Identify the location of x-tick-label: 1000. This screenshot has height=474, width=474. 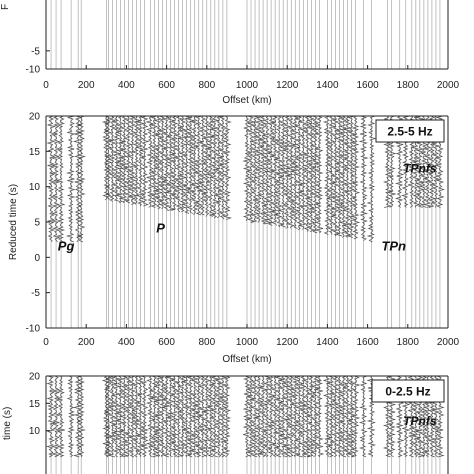
(247, 342).